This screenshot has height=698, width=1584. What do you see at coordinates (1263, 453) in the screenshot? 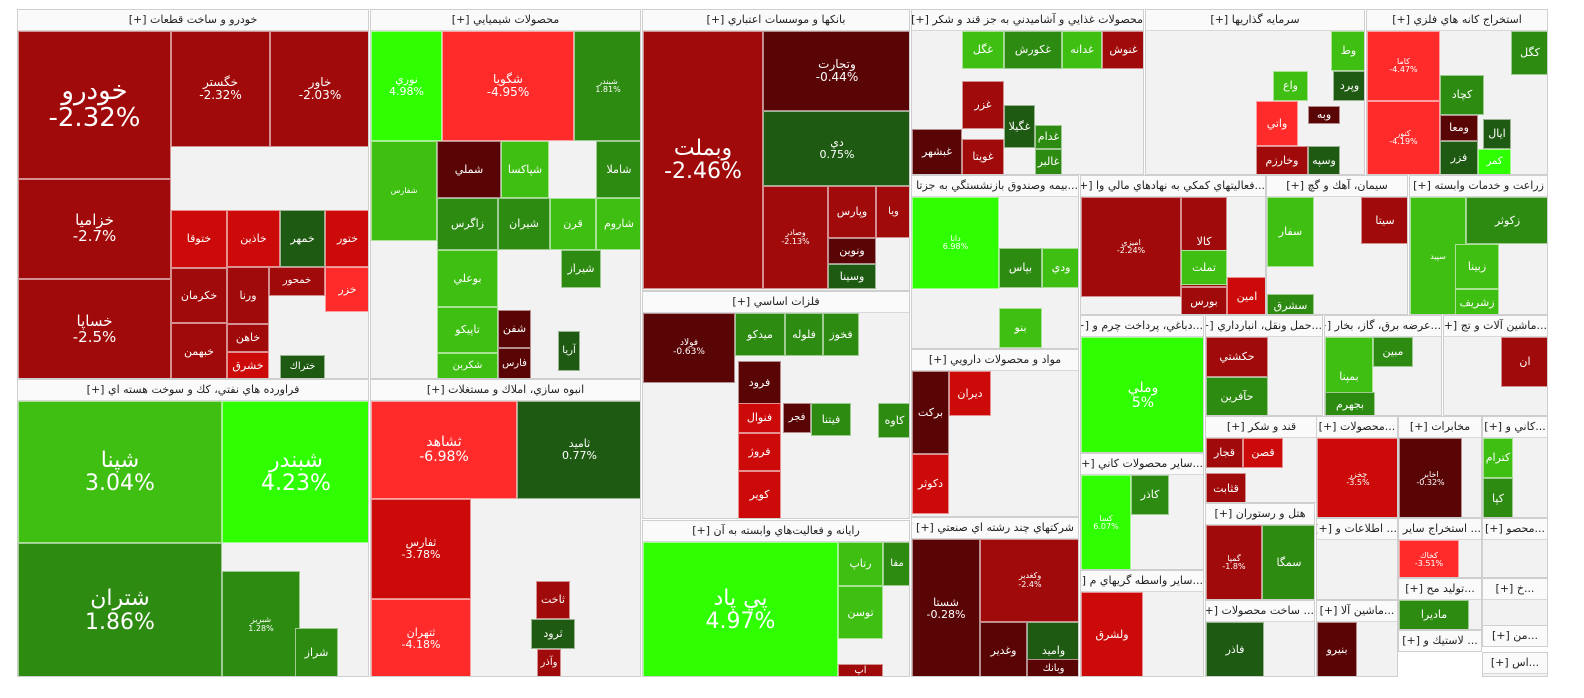
I see `stock-tile: قصن` at bounding box center [1263, 453].